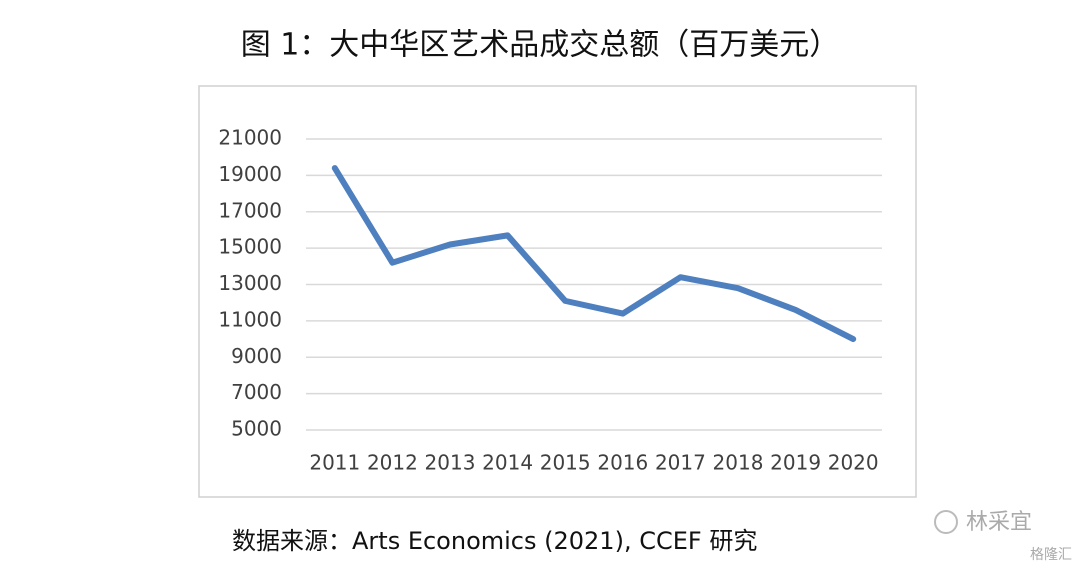  What do you see at coordinates (540, 45) in the screenshot?
I see `chart-title: 图 1：大中华区艺术品成交总额（百万美元）` at bounding box center [540, 45].